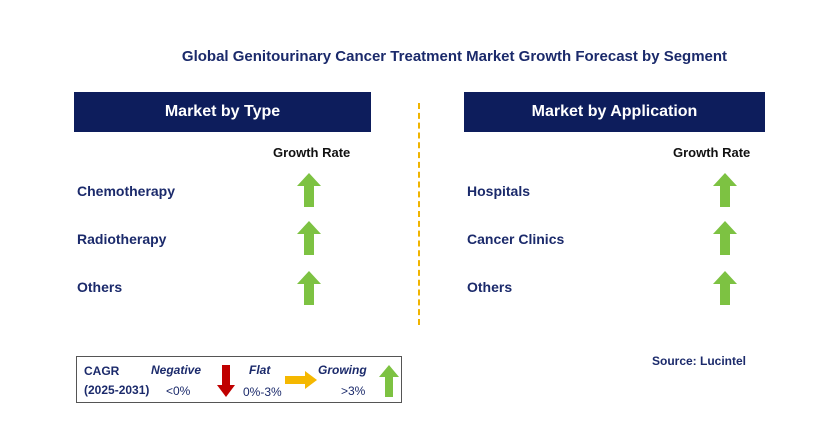  I want to click on legend-flat-range: 0%-3%, so click(262, 392).